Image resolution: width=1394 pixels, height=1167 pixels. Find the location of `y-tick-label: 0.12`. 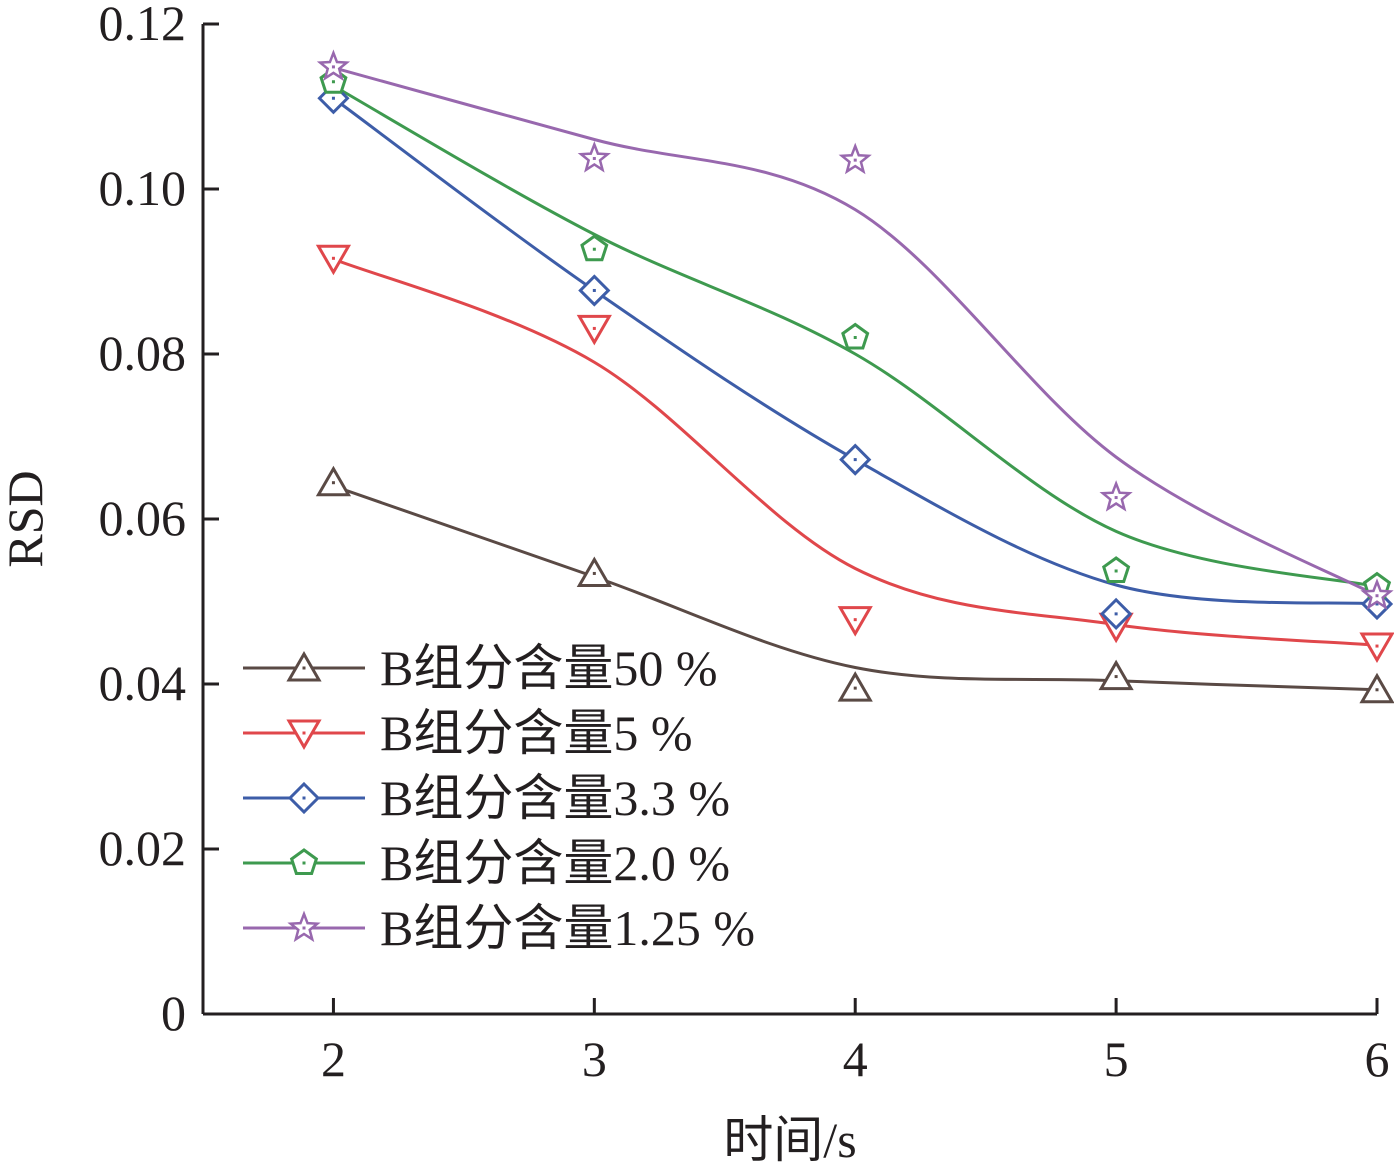

y-tick-label: 0.12 is located at coordinates (143, 25).